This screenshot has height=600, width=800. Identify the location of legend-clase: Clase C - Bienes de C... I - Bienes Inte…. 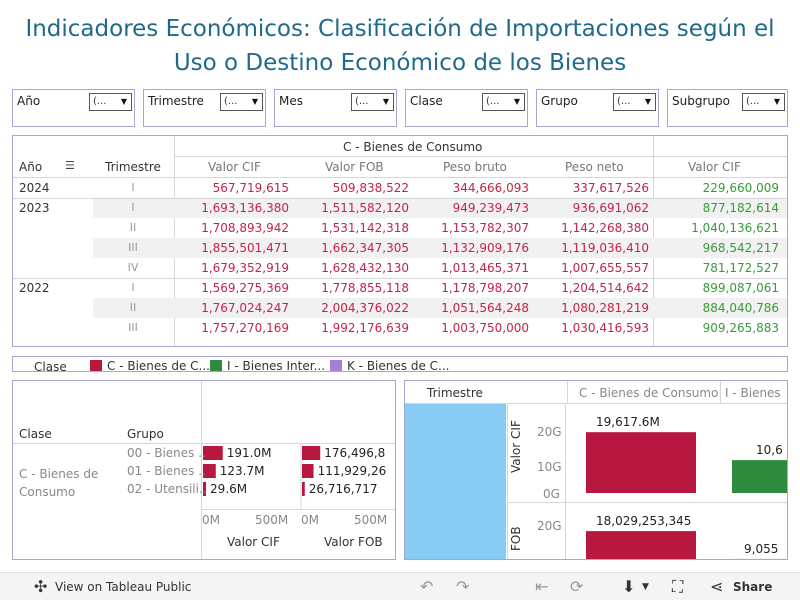
(400, 364).